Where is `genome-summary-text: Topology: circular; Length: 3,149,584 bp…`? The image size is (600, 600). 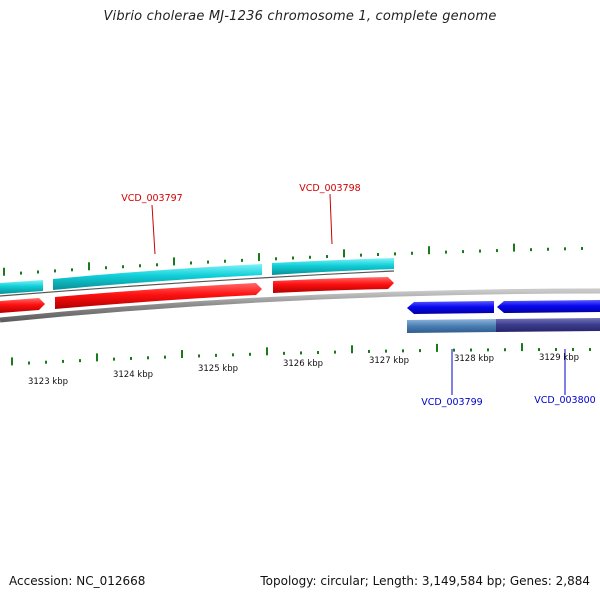
genome-summary-text: Topology: circular; Length: 3,149,584 bp… is located at coordinates (425, 581).